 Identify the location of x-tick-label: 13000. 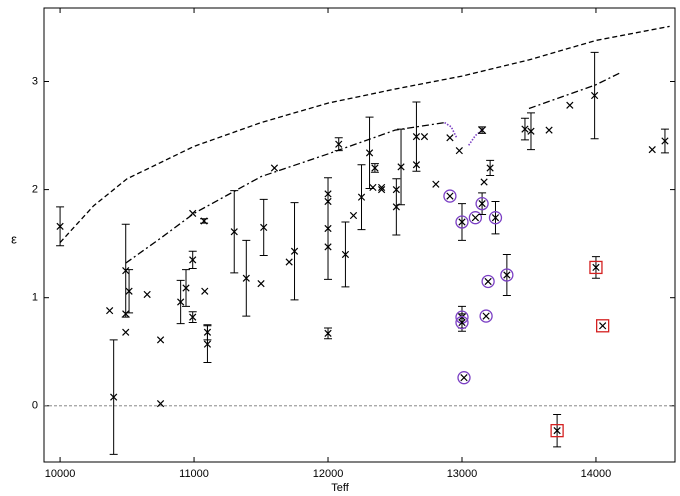
(462, 474).